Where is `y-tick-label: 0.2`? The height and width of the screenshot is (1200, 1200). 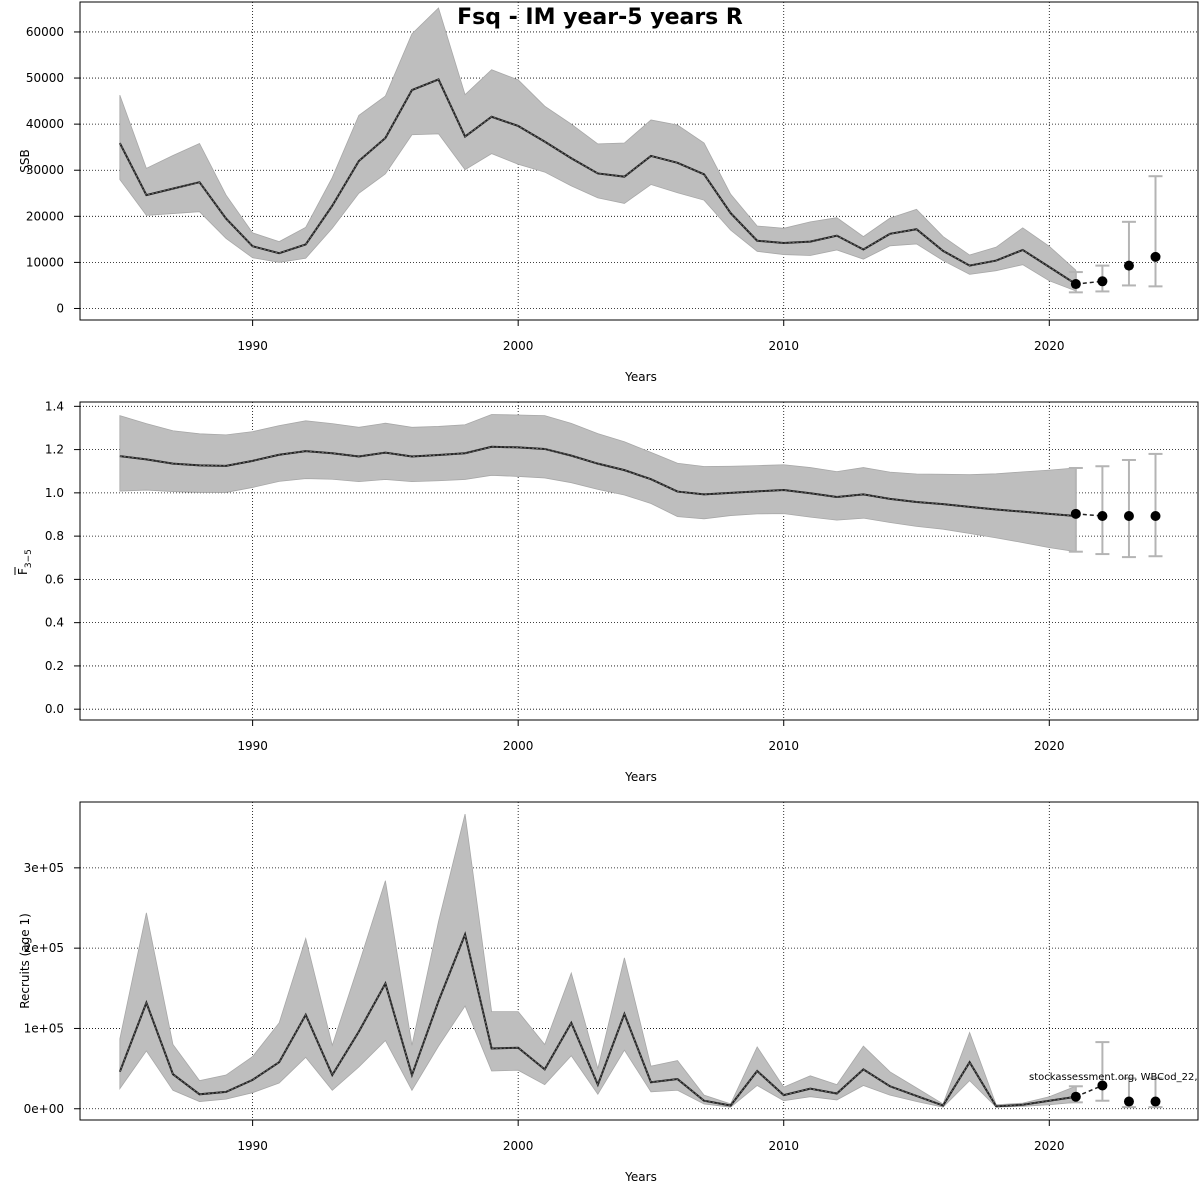
y-tick-label: 0.2 is located at coordinates (54, 666).